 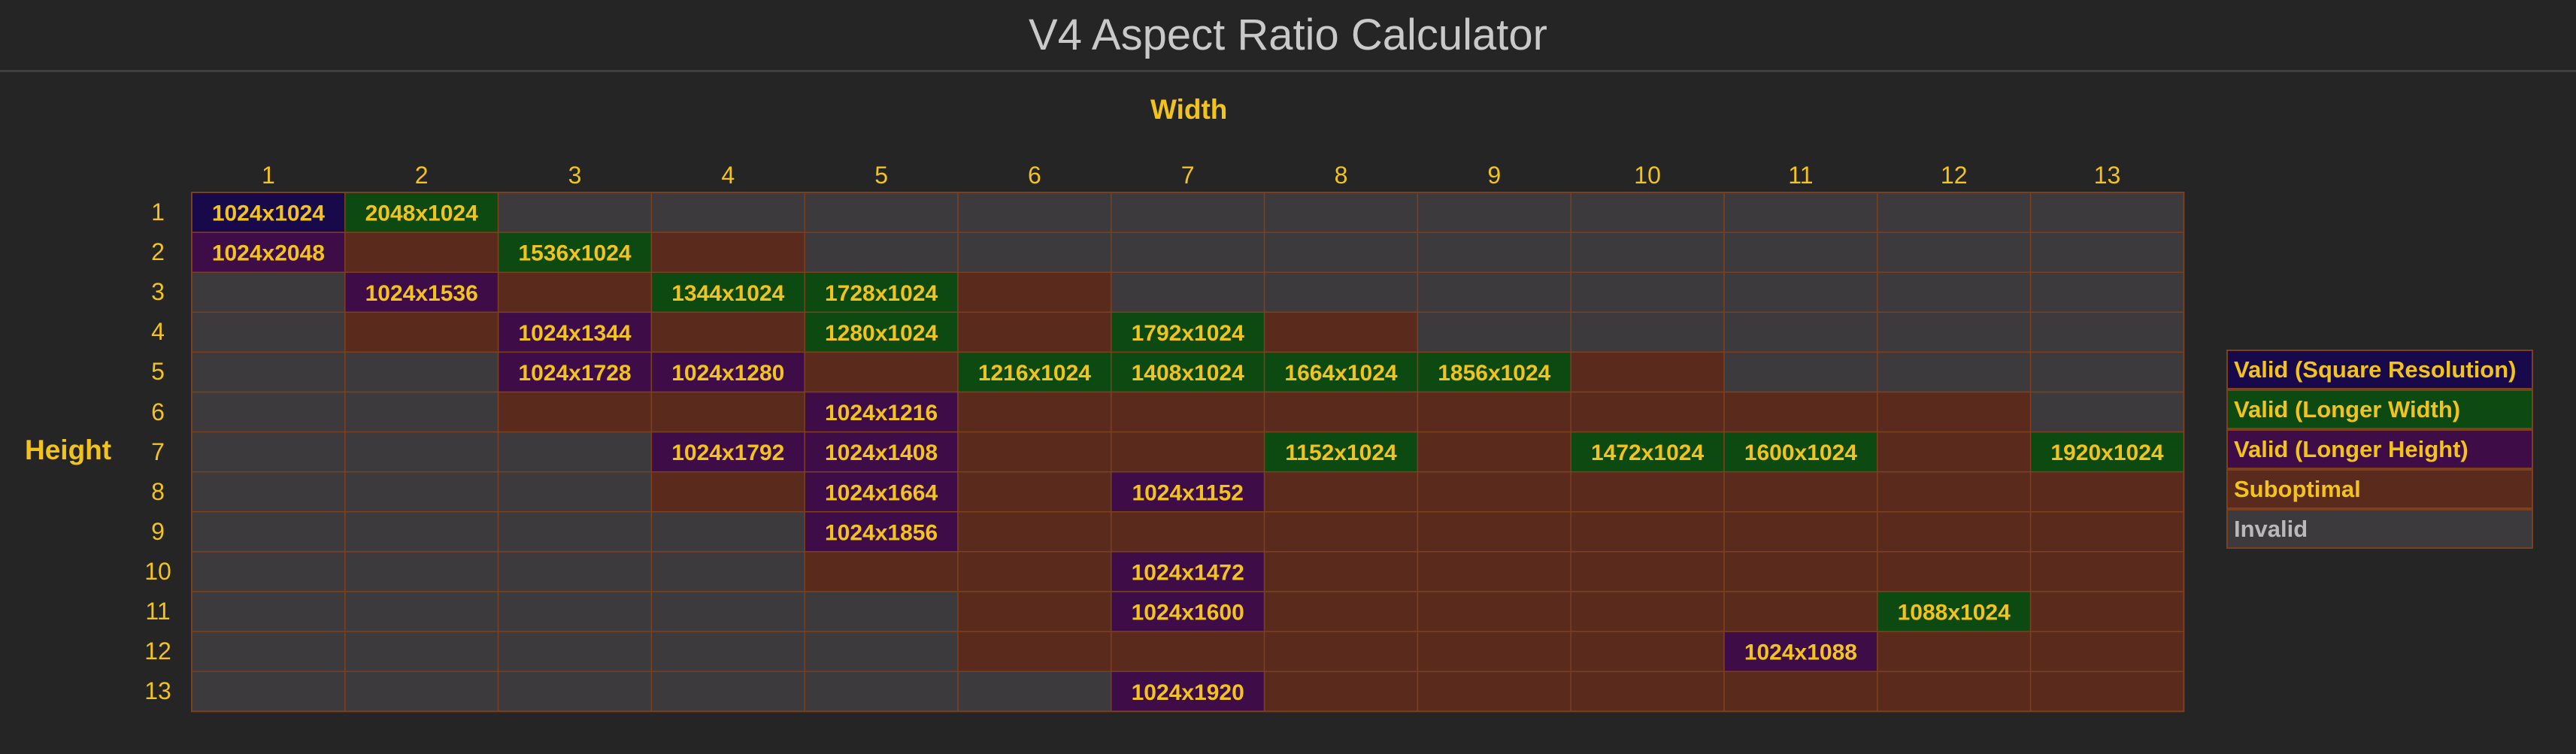 I want to click on row-header: 1, so click(x=158, y=212).